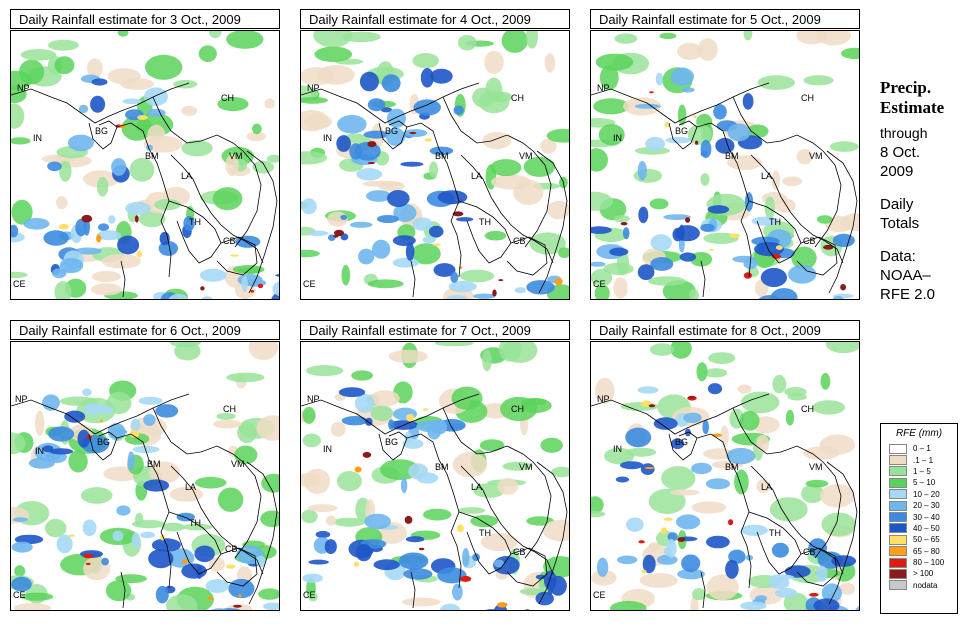 The width and height of the screenshot is (967, 639). I want to click on rainfall-field, so click(435, 165).